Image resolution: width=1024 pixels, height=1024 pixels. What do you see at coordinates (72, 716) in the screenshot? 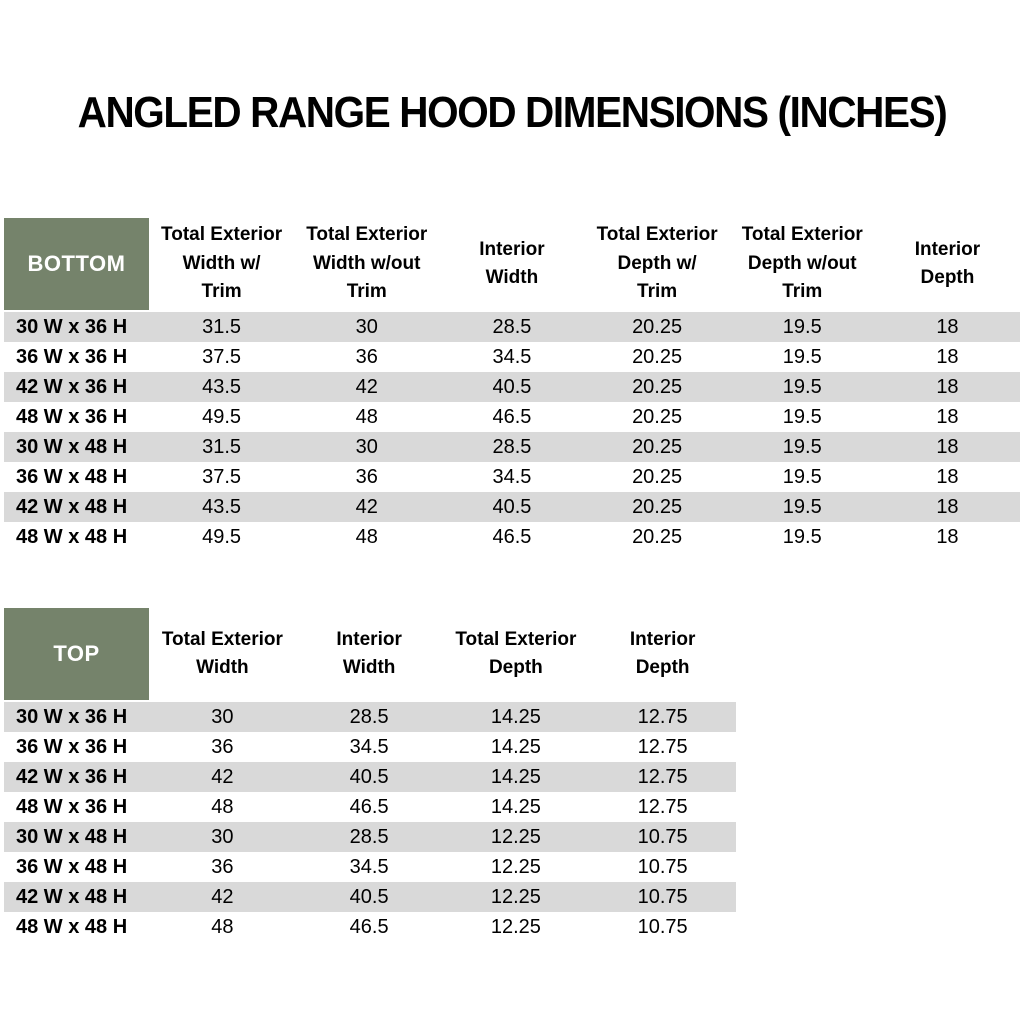
I see `row-size-label: 30 W x 36 H` at bounding box center [72, 716].